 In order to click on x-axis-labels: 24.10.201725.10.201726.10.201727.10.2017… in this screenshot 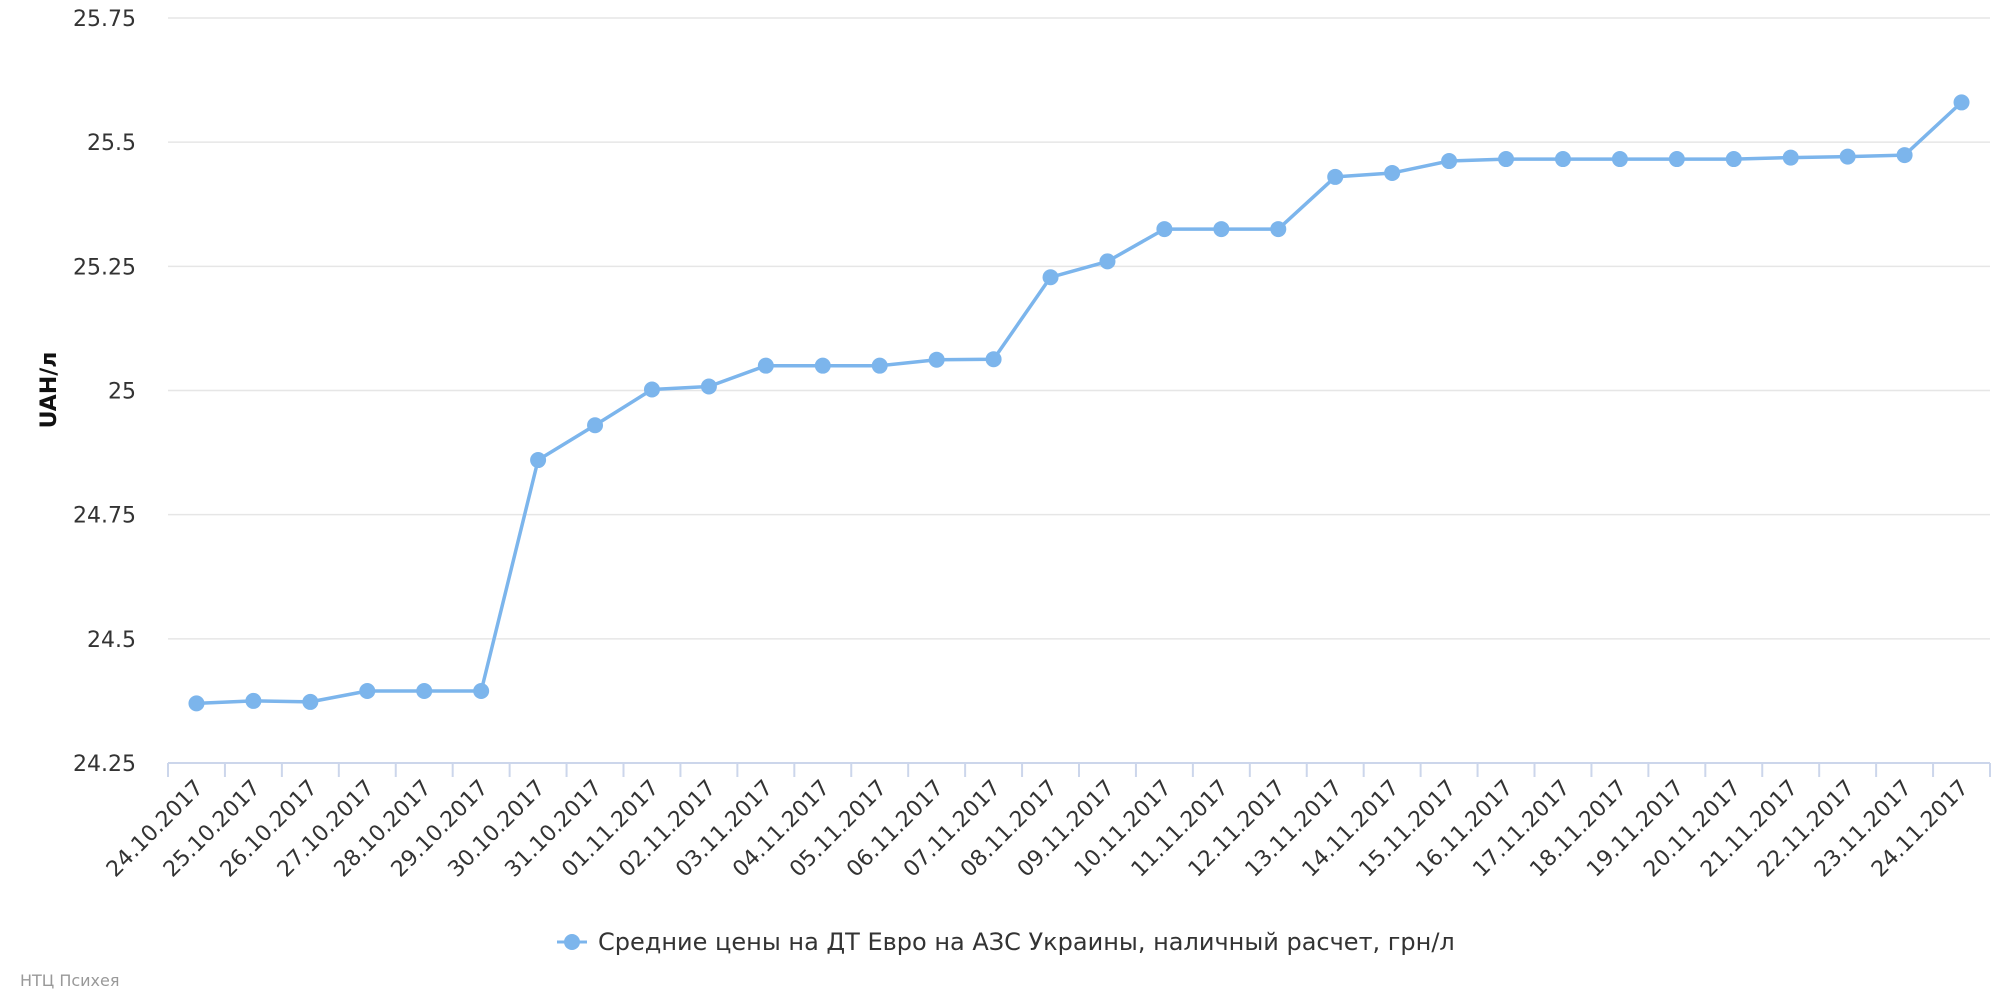, I will do `click(1038, 829)`.